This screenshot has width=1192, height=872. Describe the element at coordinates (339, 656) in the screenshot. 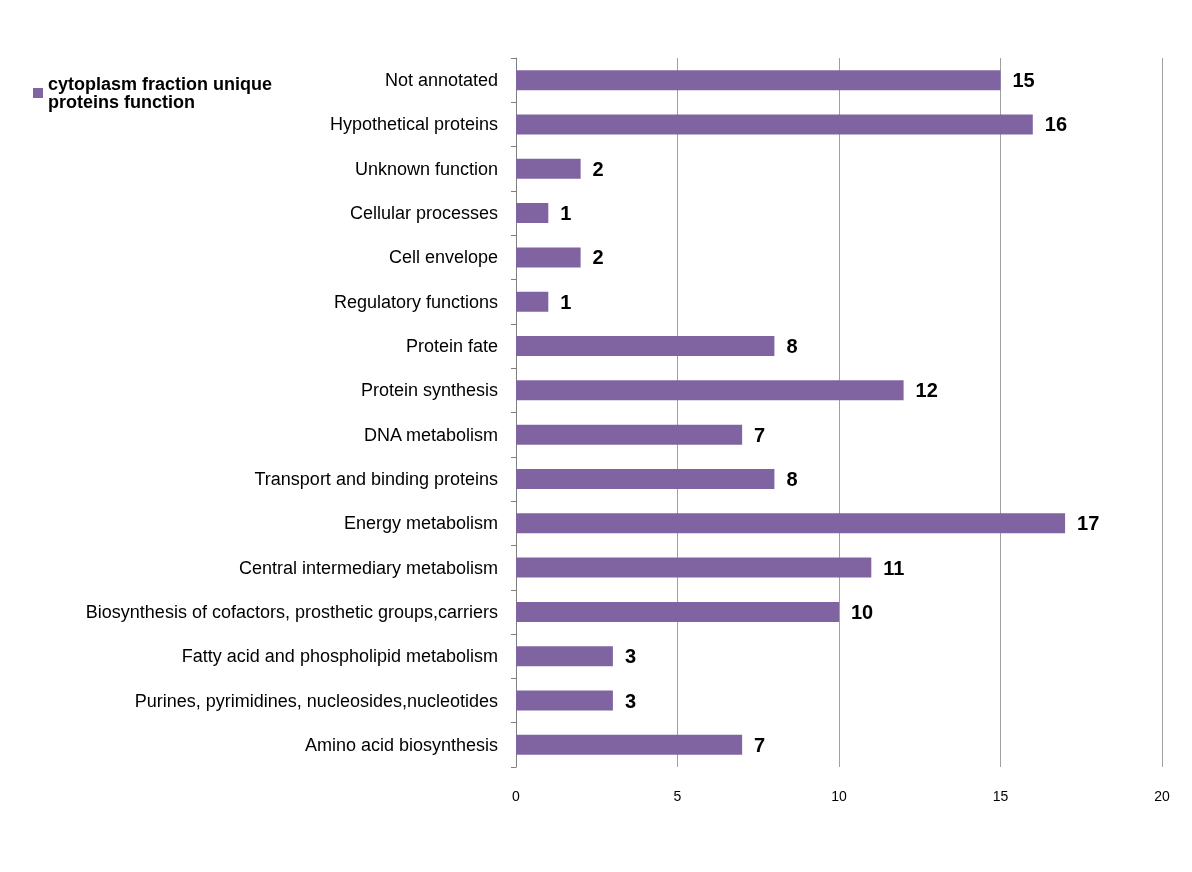

I see `y-tick-label: Fatty acid and phospholipid metabolism` at that location.